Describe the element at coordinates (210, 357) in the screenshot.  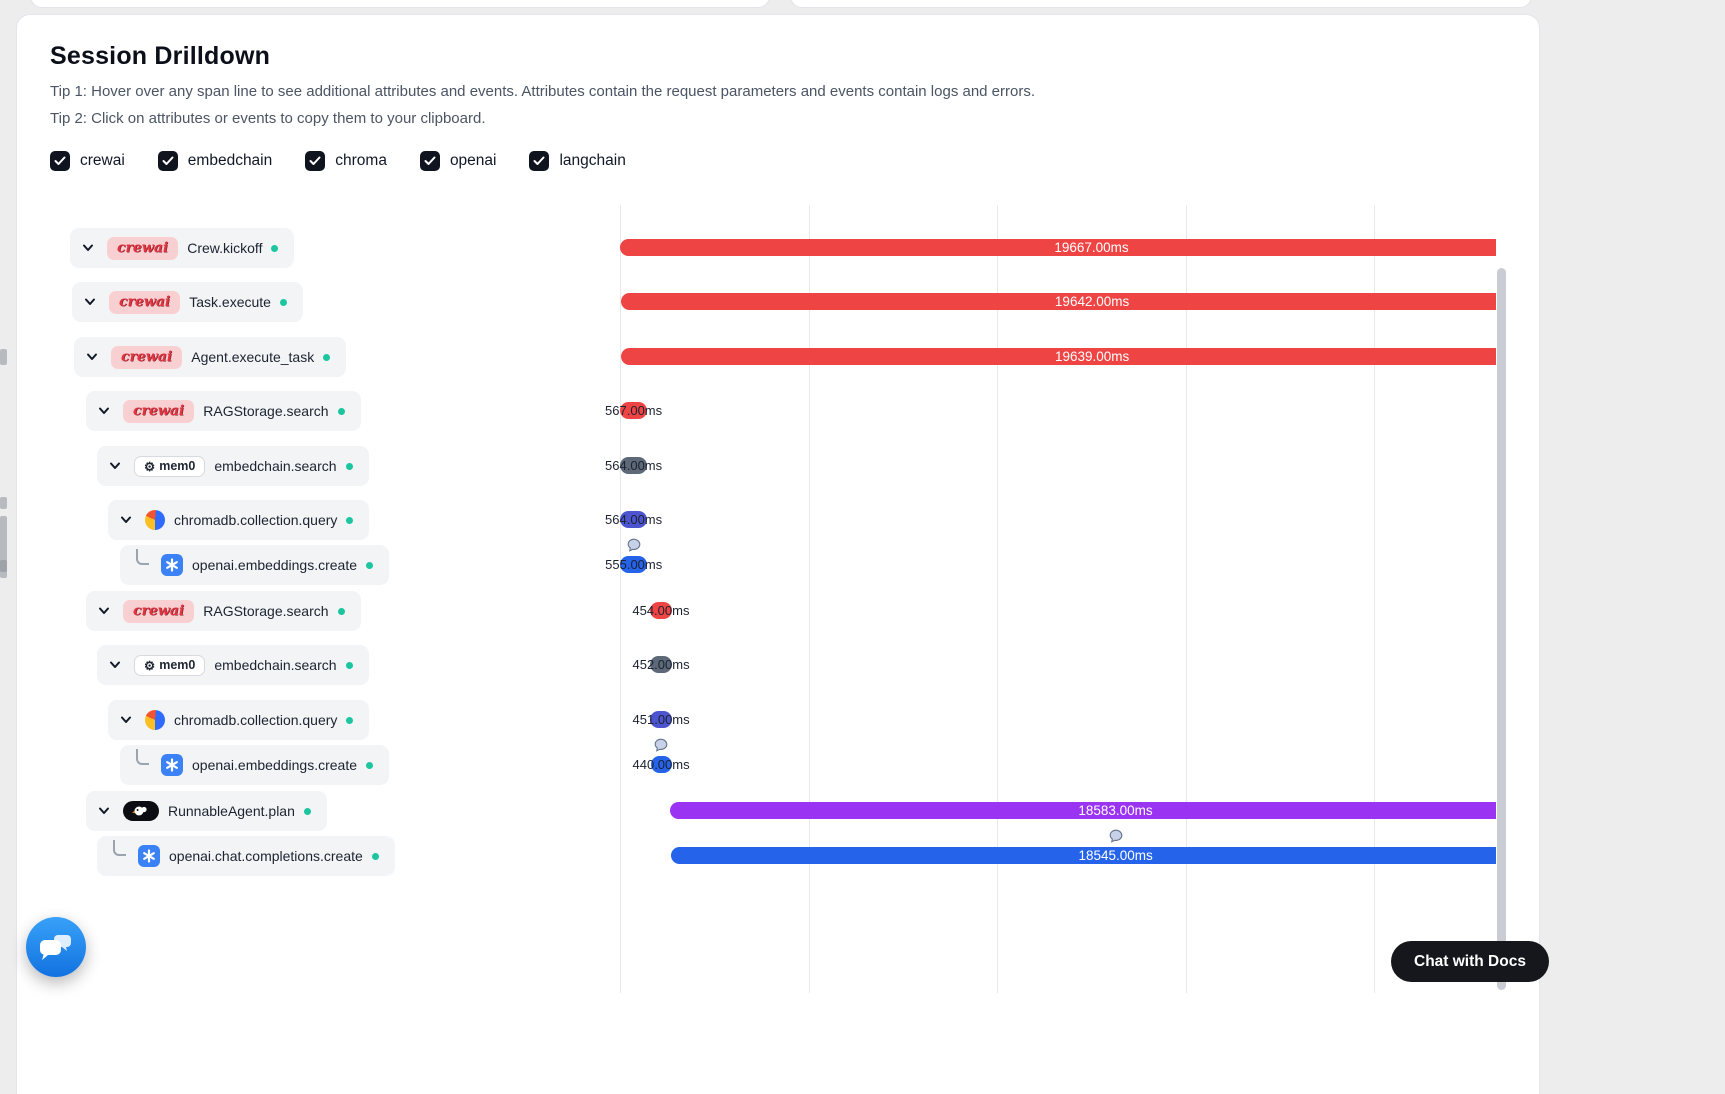
I see `span-row-Agent.execute_task: crewai Agent.execute_task` at that location.